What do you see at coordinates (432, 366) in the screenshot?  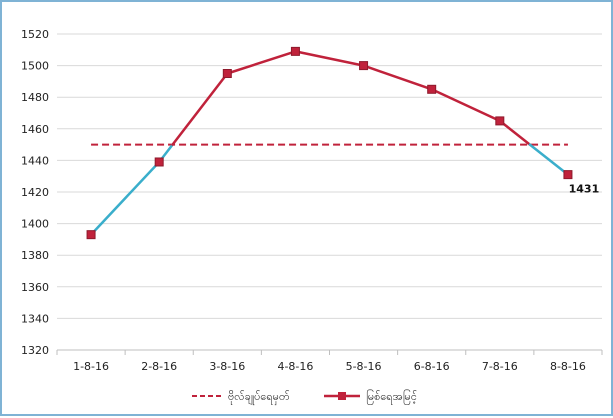 I see `x-tick-label: 6-8-16` at bounding box center [432, 366].